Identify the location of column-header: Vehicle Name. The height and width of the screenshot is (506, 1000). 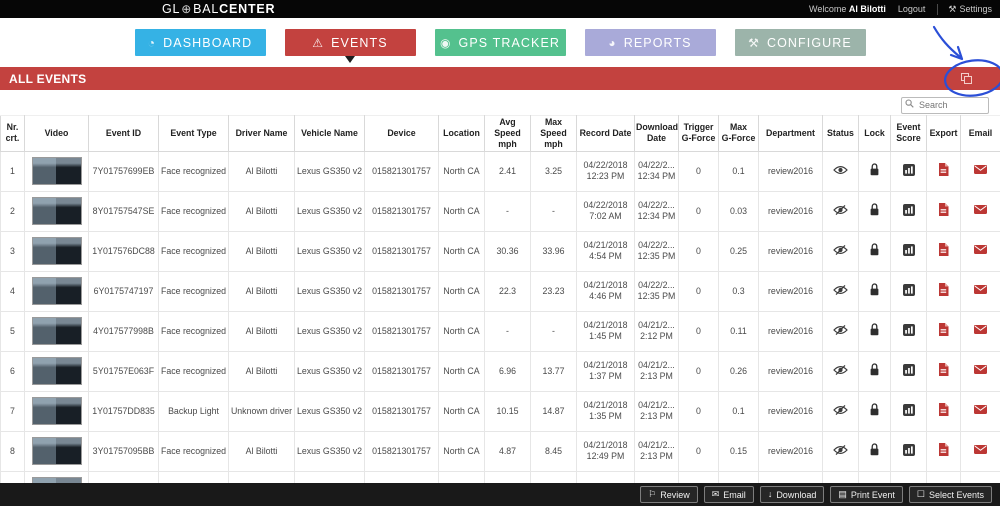
(329, 133).